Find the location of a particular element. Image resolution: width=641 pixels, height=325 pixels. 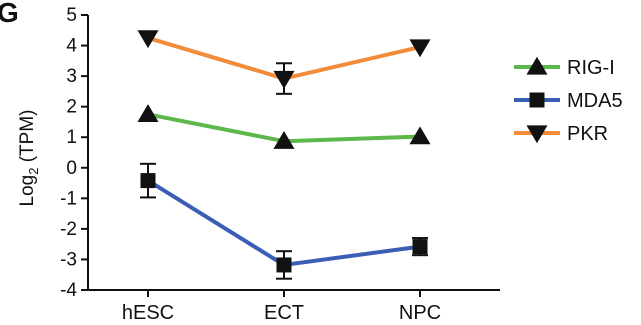

legend-marker-mda5 is located at coordinates (537, 100).